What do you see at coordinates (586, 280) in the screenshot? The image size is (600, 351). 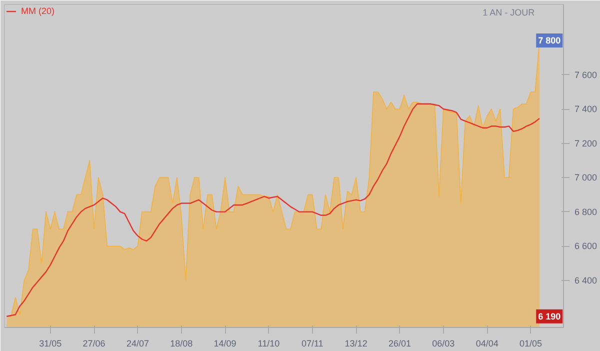 I see `y-tick-label: 6 400` at bounding box center [586, 280].